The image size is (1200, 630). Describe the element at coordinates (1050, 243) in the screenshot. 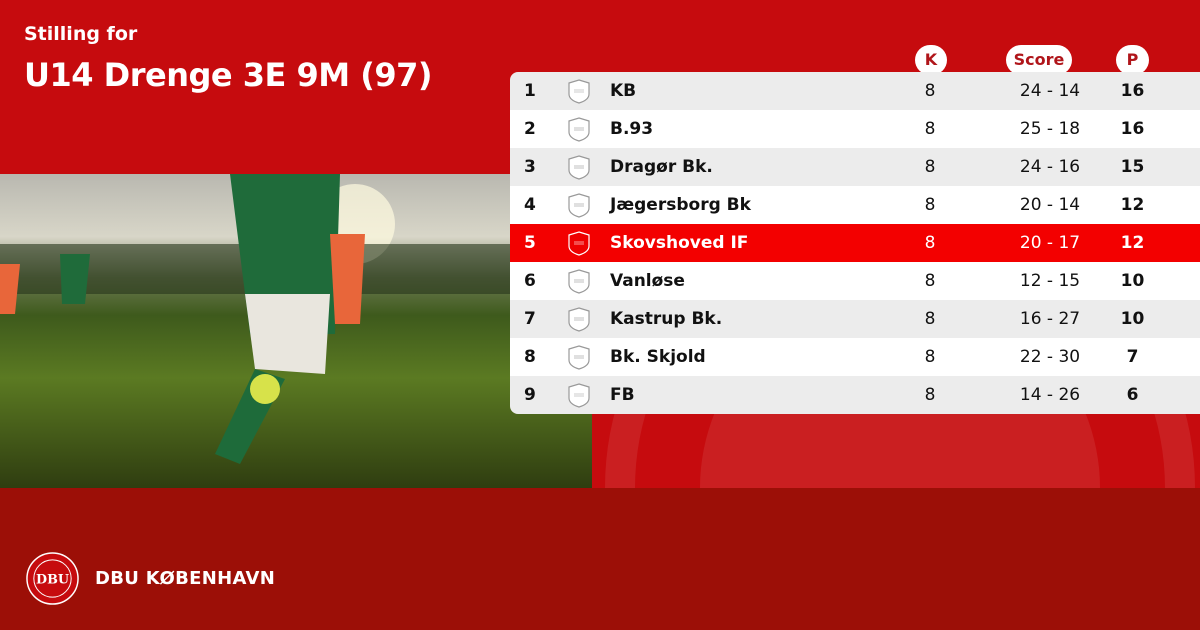

I see `goal-score: 20 - 17` at that location.